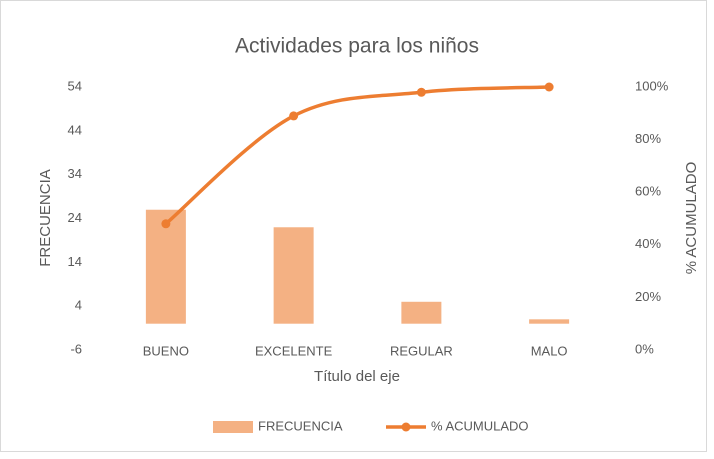 This screenshot has height=459, width=714. What do you see at coordinates (648, 296) in the screenshot?
I see `y2-tick-label: 20%` at bounding box center [648, 296].